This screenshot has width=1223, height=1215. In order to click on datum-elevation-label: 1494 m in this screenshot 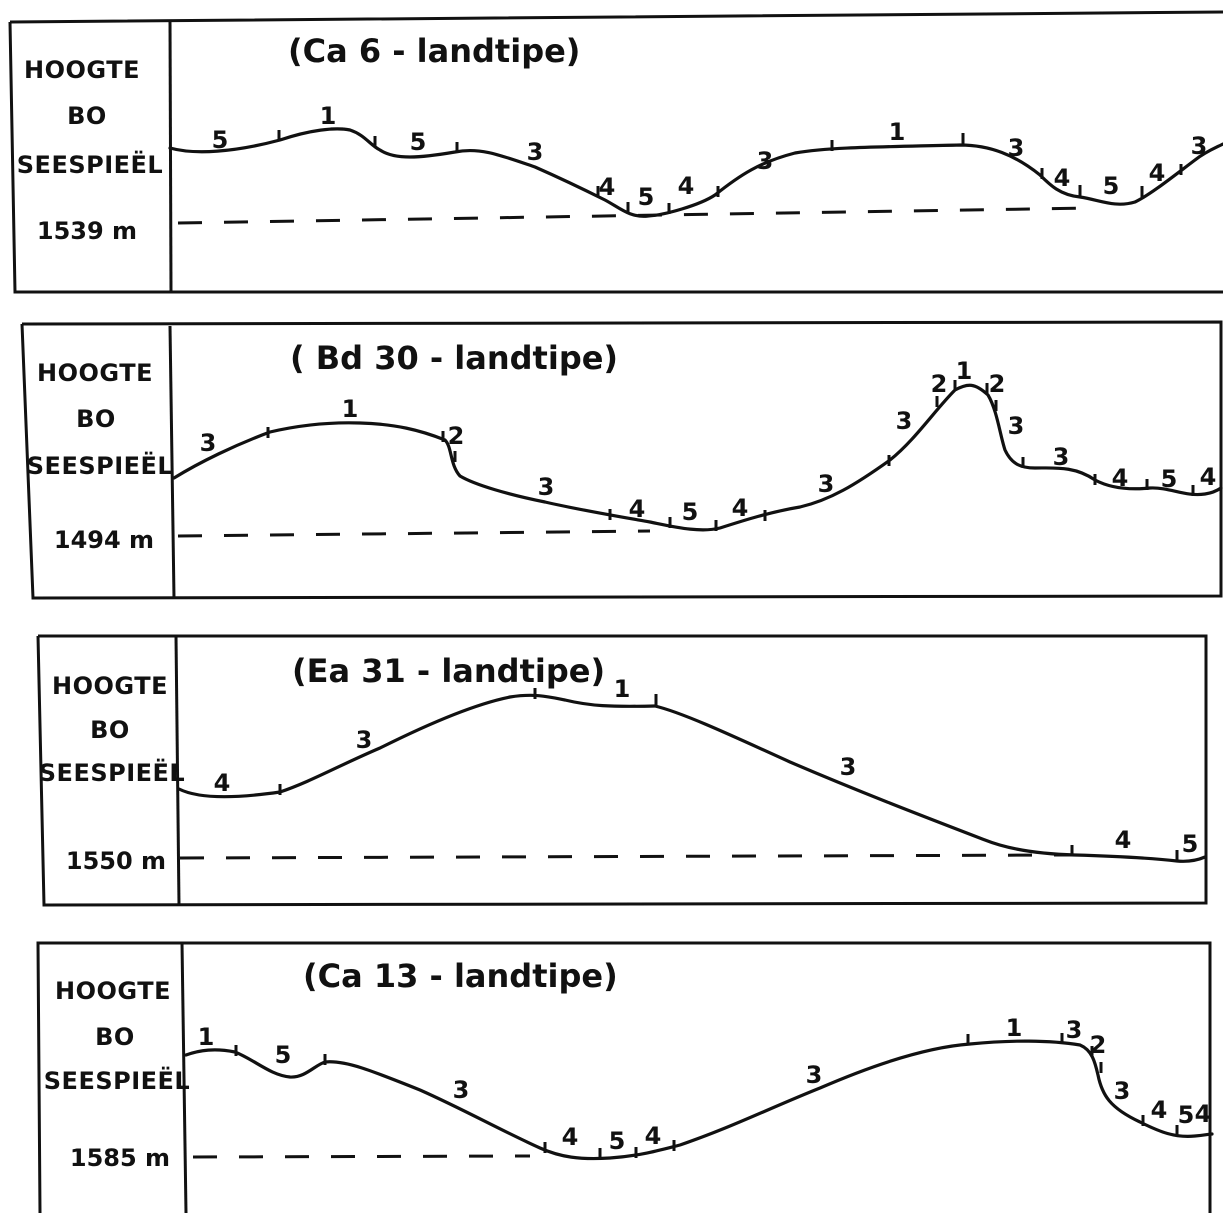, I will do `click(104, 540)`.